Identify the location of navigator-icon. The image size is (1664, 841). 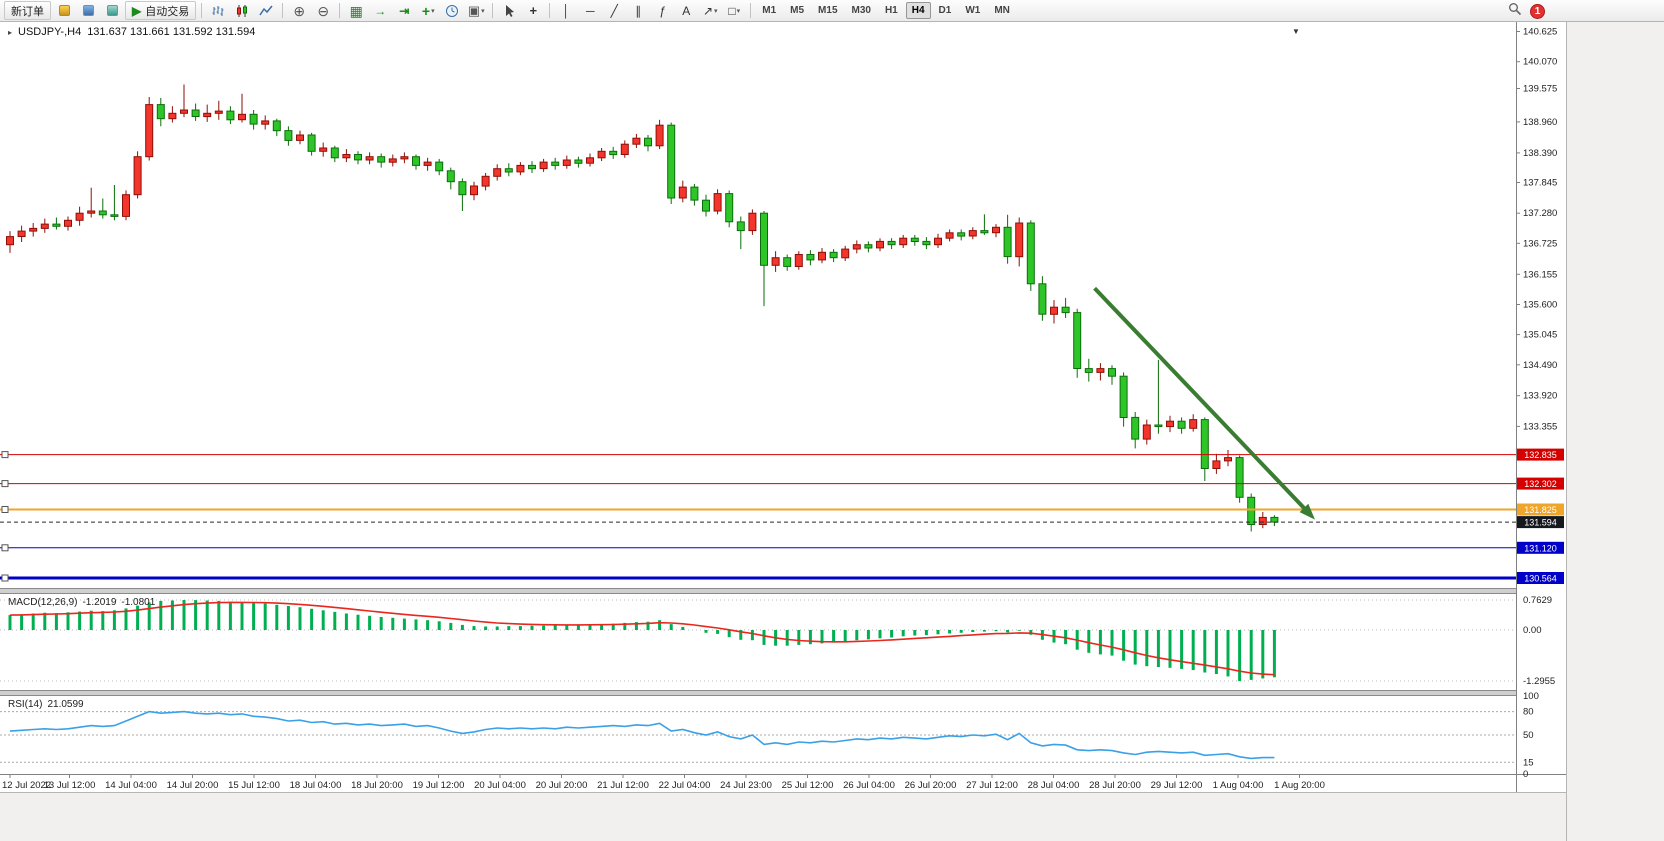
(88, 10).